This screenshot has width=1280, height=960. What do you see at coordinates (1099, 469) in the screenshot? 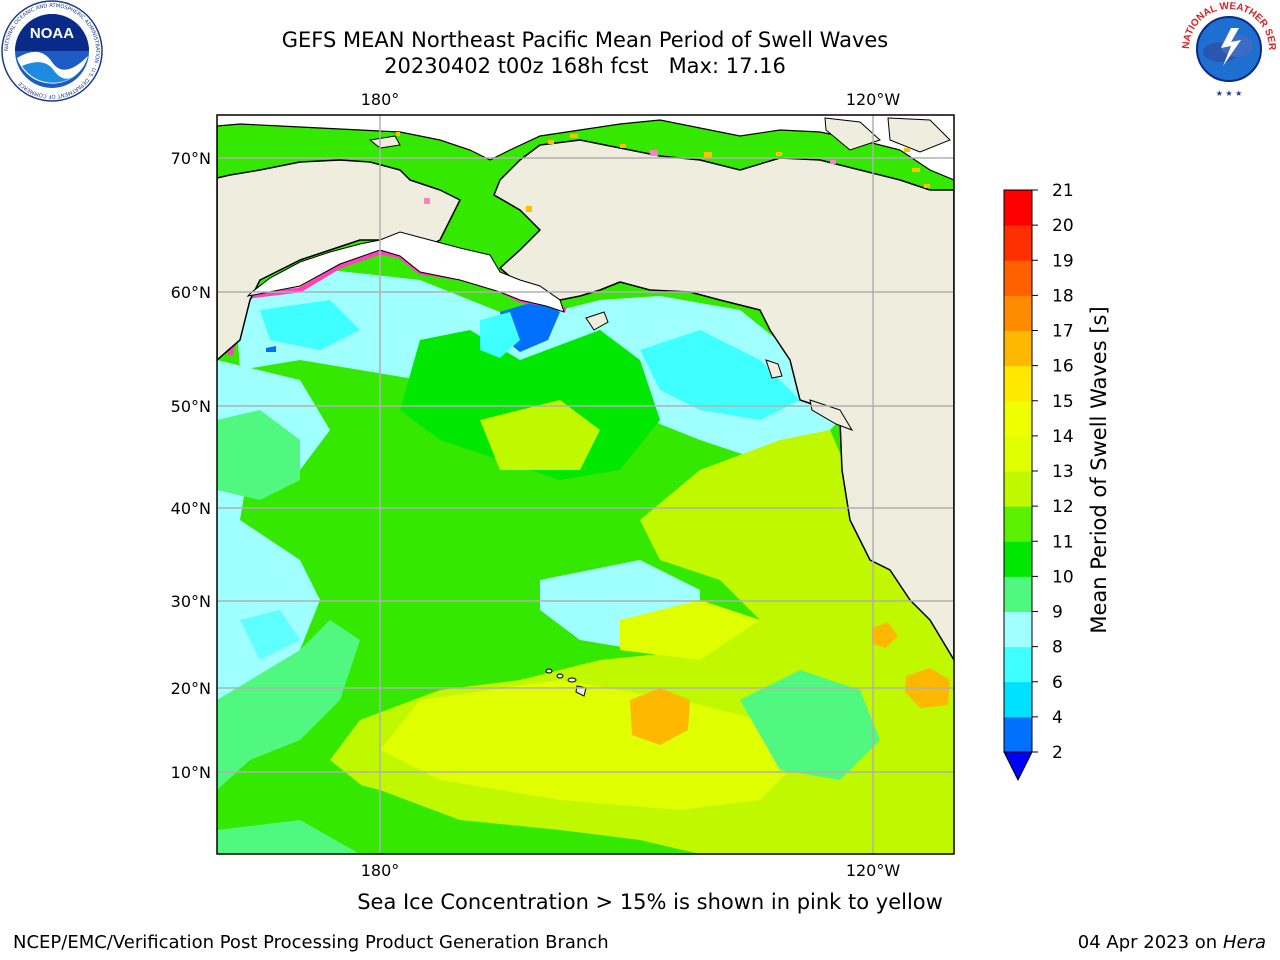
I see `colorbar-label: Mean Period of Swell Waves [s]` at bounding box center [1099, 469].